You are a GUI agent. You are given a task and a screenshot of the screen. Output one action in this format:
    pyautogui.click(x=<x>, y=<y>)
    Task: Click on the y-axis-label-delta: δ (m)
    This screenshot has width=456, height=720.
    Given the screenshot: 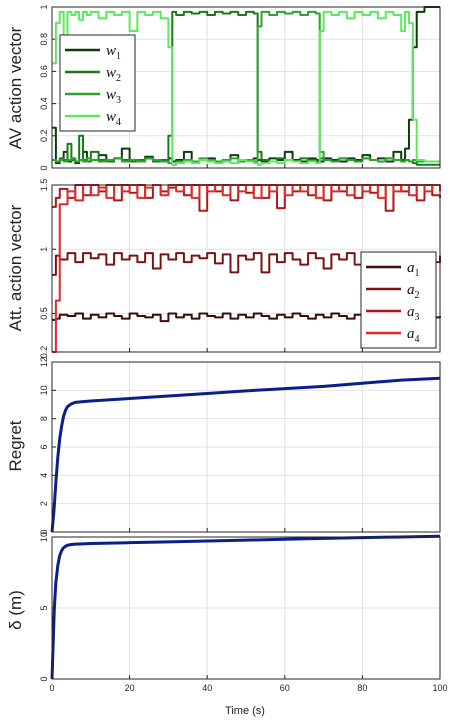 What is the action you would take?
    pyautogui.click(x=15, y=610)
    